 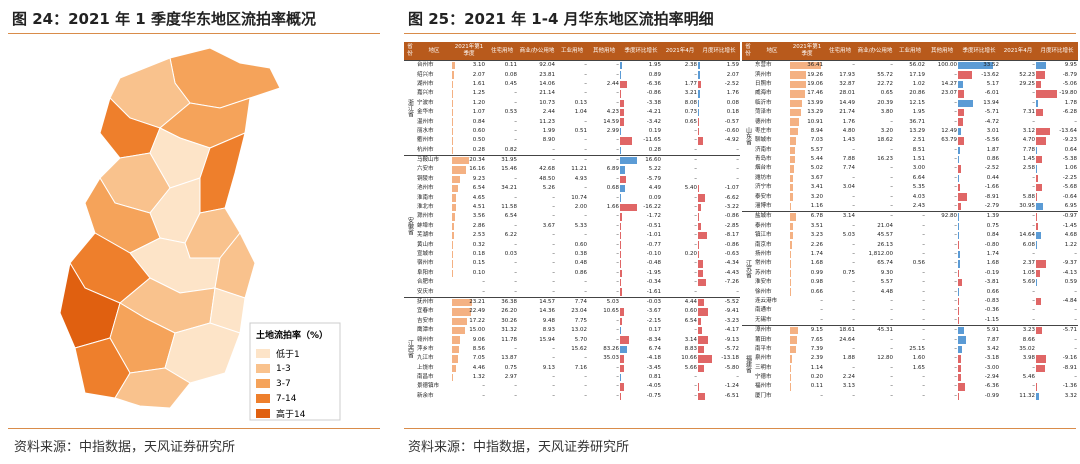 What do you see at coordinates (641, 396) in the screenshot?
I see `value-cell: -0.75` at bounding box center [641, 396].